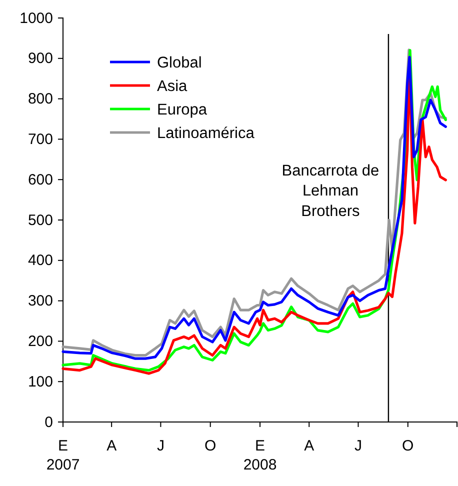 The image size is (458, 486). What do you see at coordinates (48, 422) in the screenshot?
I see `y-tick-label: 0` at bounding box center [48, 422].